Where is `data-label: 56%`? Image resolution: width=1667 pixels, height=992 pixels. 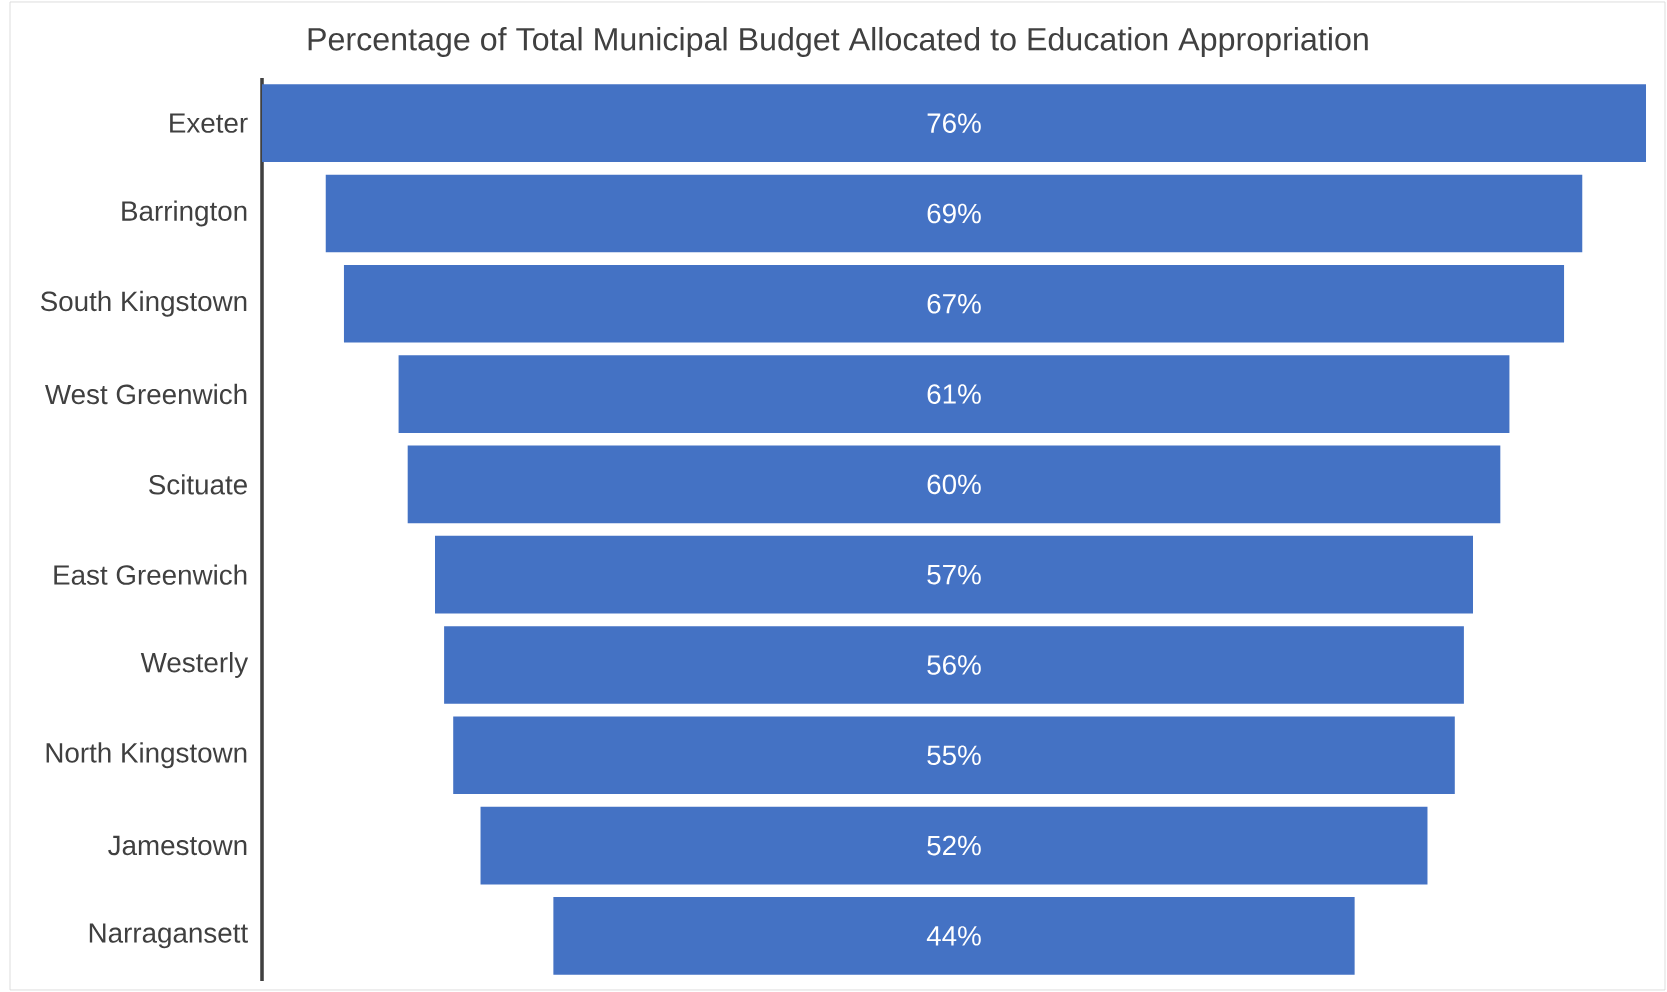
data-label: 56% is located at coordinates (954, 665).